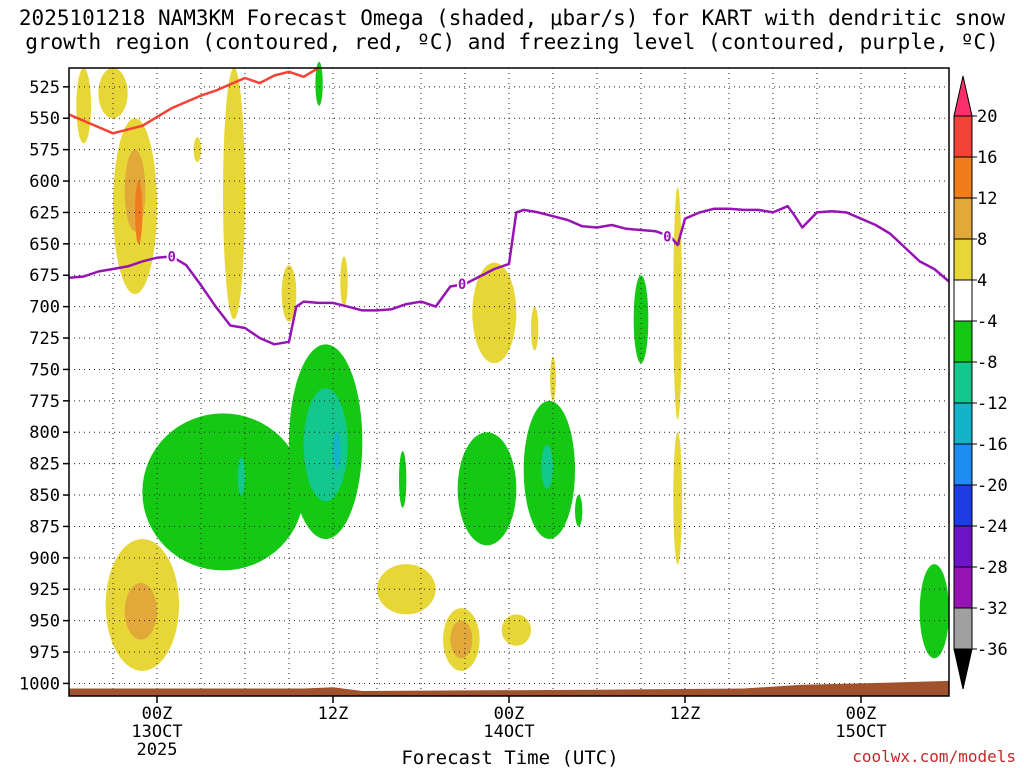  I want to click on colorbar-label: -32, so click(992, 609).